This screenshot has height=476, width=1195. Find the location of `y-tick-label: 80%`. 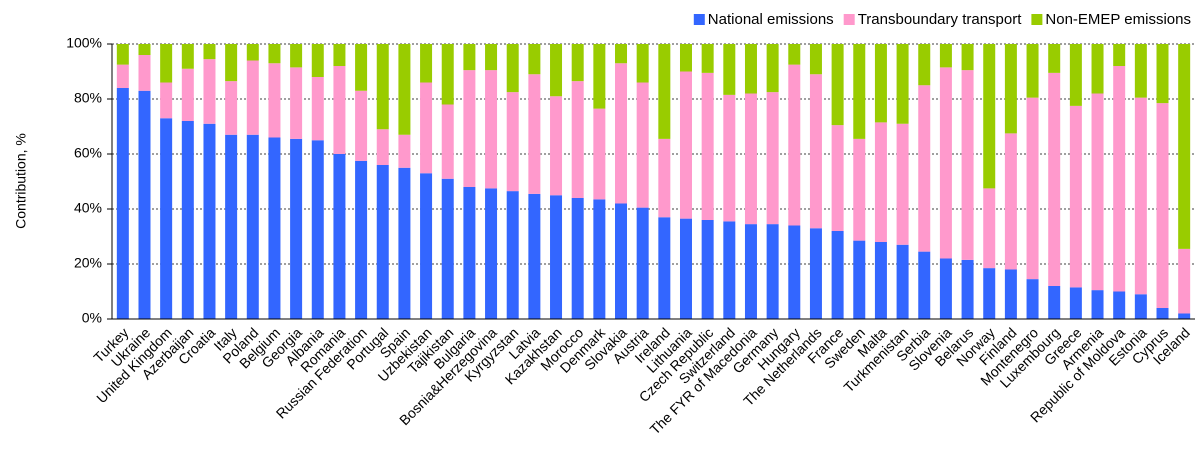

y-tick-label: 80% is located at coordinates (88, 98).